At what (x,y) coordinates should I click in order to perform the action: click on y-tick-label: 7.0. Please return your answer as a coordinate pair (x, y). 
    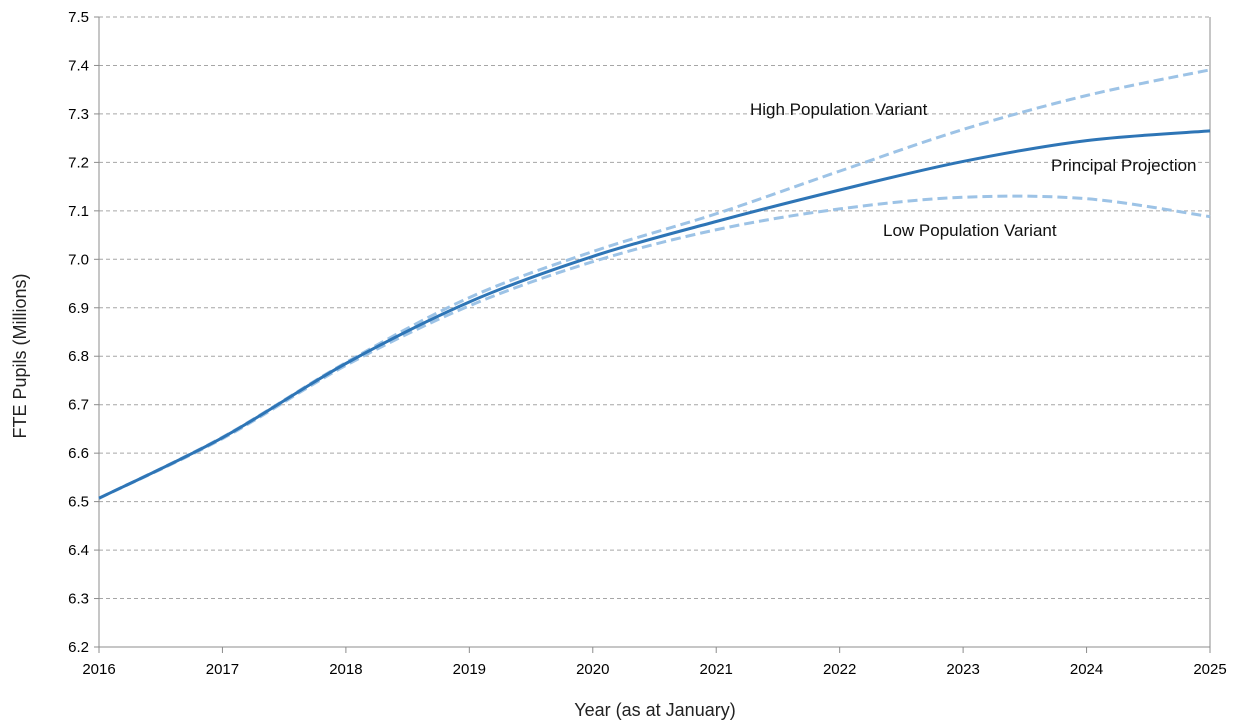
    Looking at the image, I should click on (78, 259).